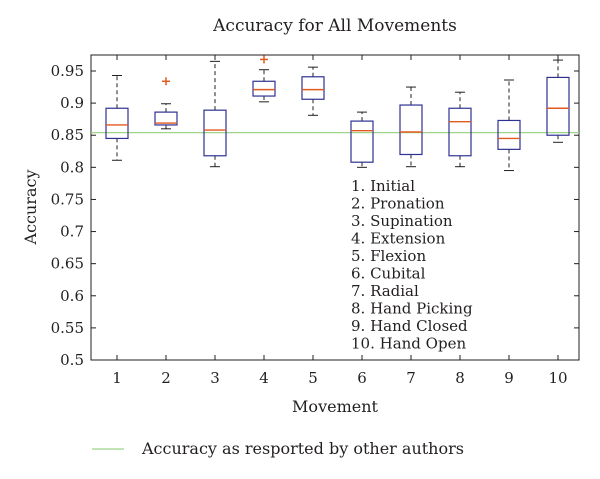 The width and height of the screenshot is (600, 479). I want to click on movement-key-item: 5. Flexion, so click(388, 256).